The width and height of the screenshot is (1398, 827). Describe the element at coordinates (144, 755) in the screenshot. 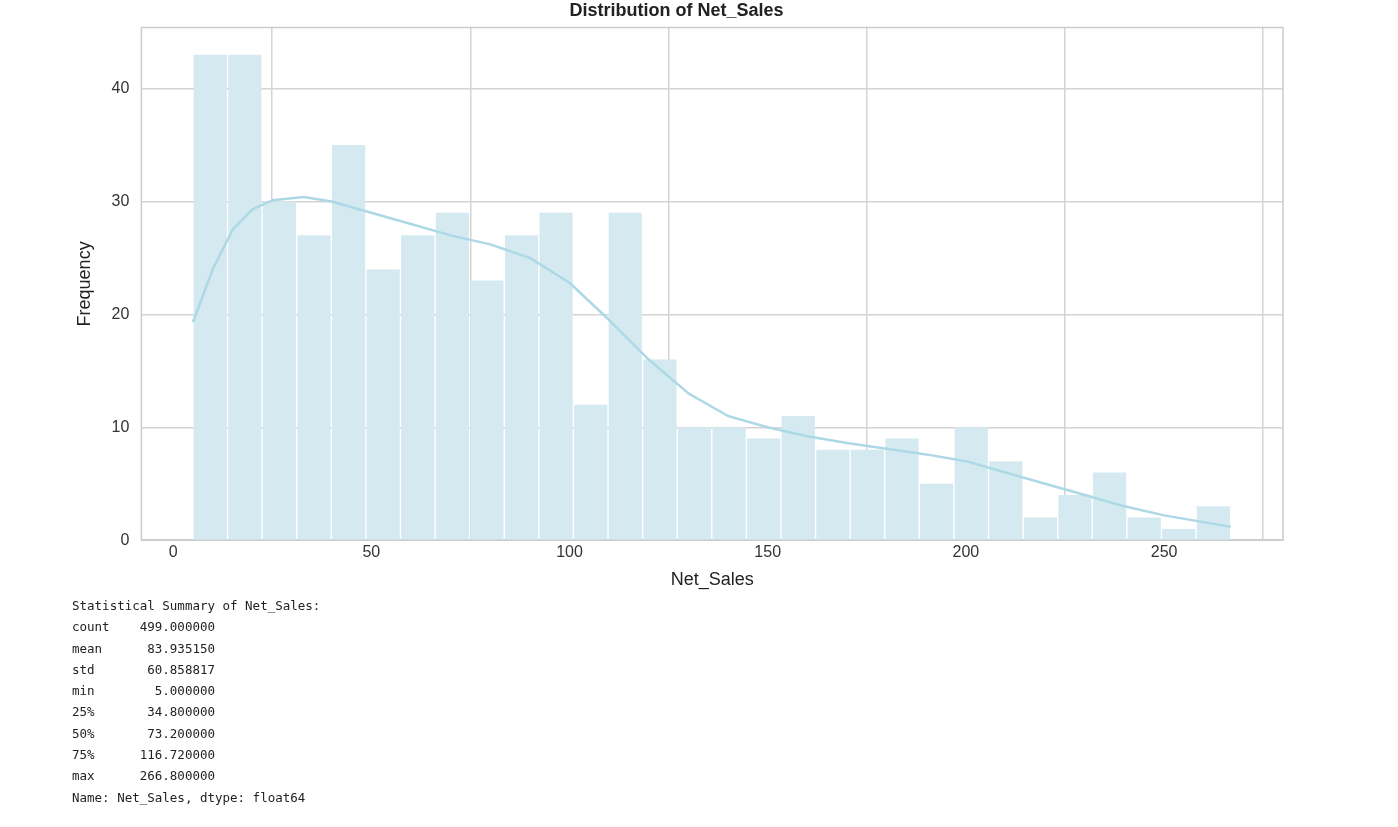

I see `text: 75% 116.720000` at that location.